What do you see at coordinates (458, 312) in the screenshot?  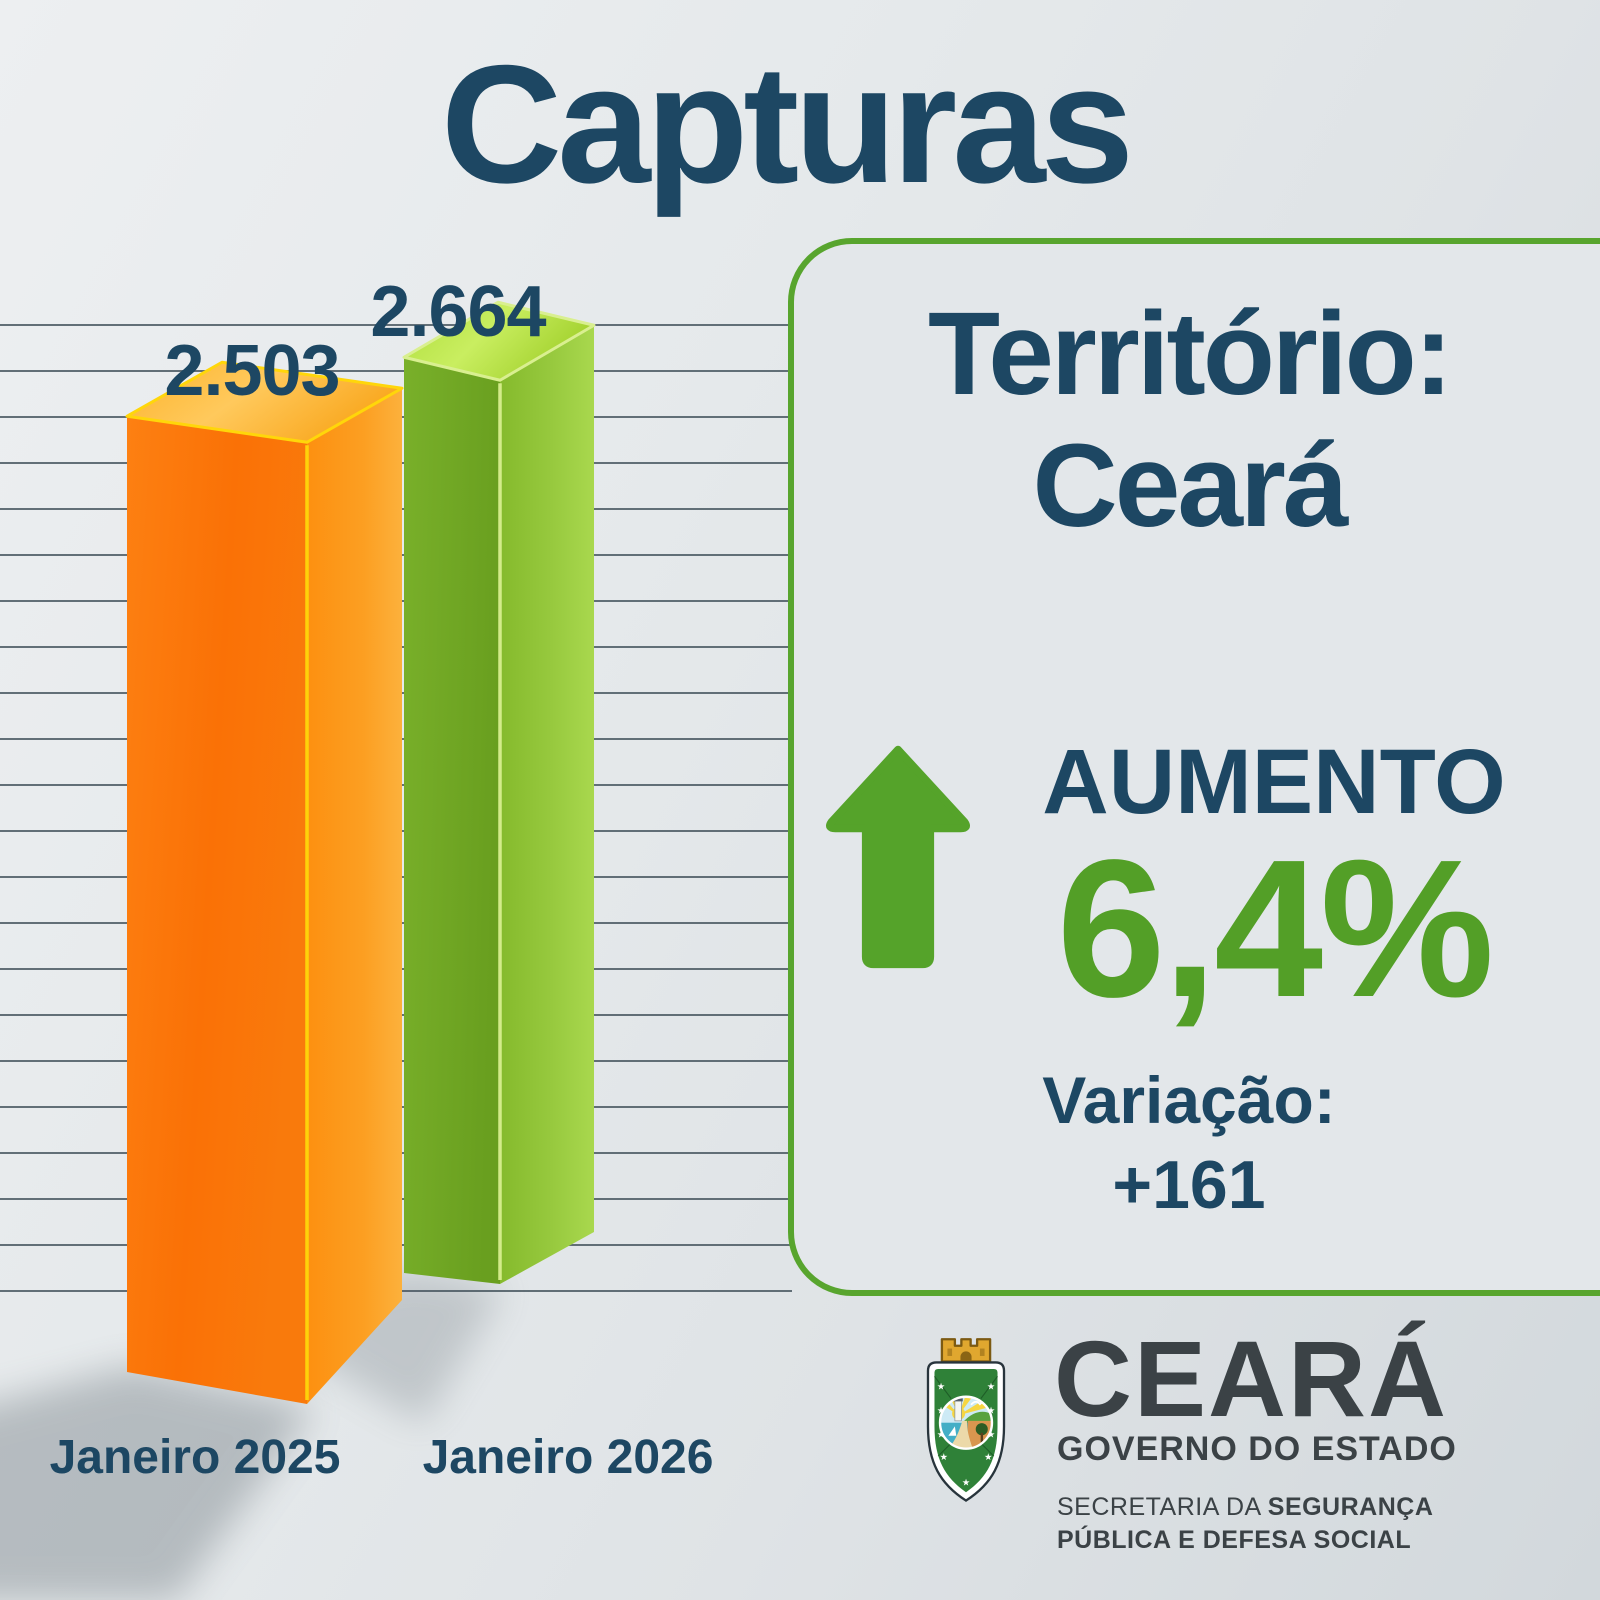 I see `bar-value-label-jan2026: 2.664` at bounding box center [458, 312].